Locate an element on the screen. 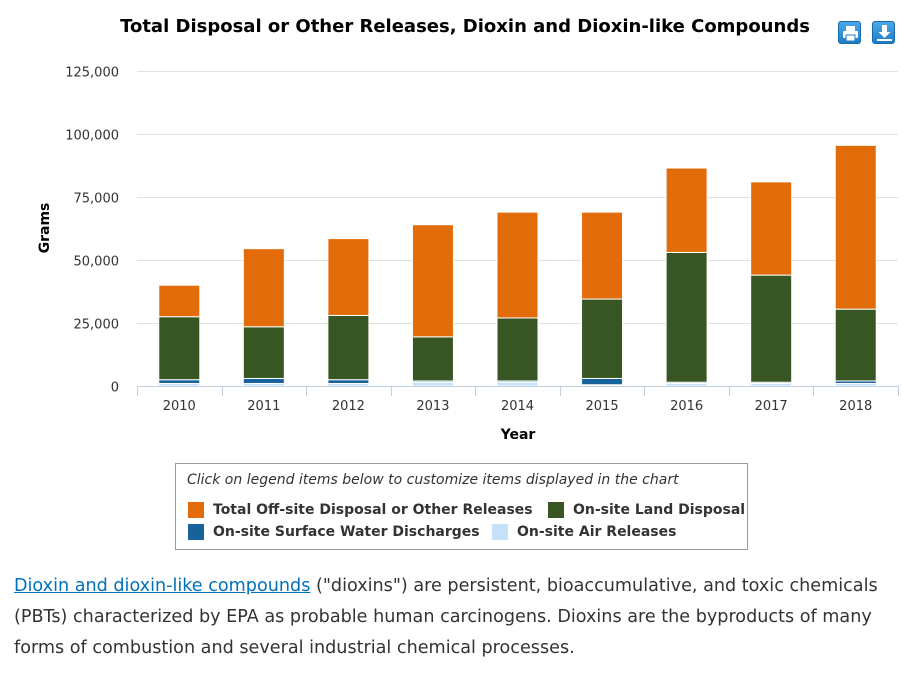 Image resolution: width=903 pixels, height=675 pixels. legend-item-land-disposal: On-site Land Disposal is located at coordinates (646, 510).